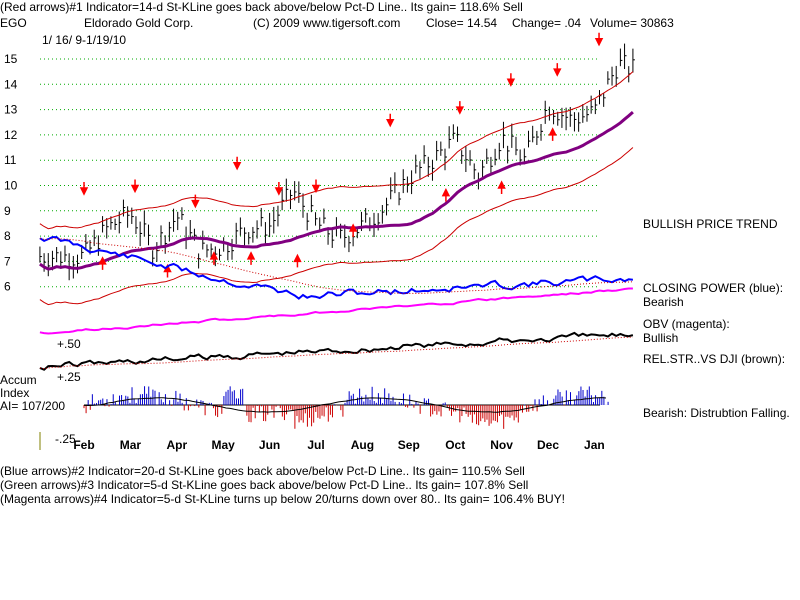 The height and width of the screenshot is (600, 800). I want to click on level-plus-25: +.25, so click(69, 377).